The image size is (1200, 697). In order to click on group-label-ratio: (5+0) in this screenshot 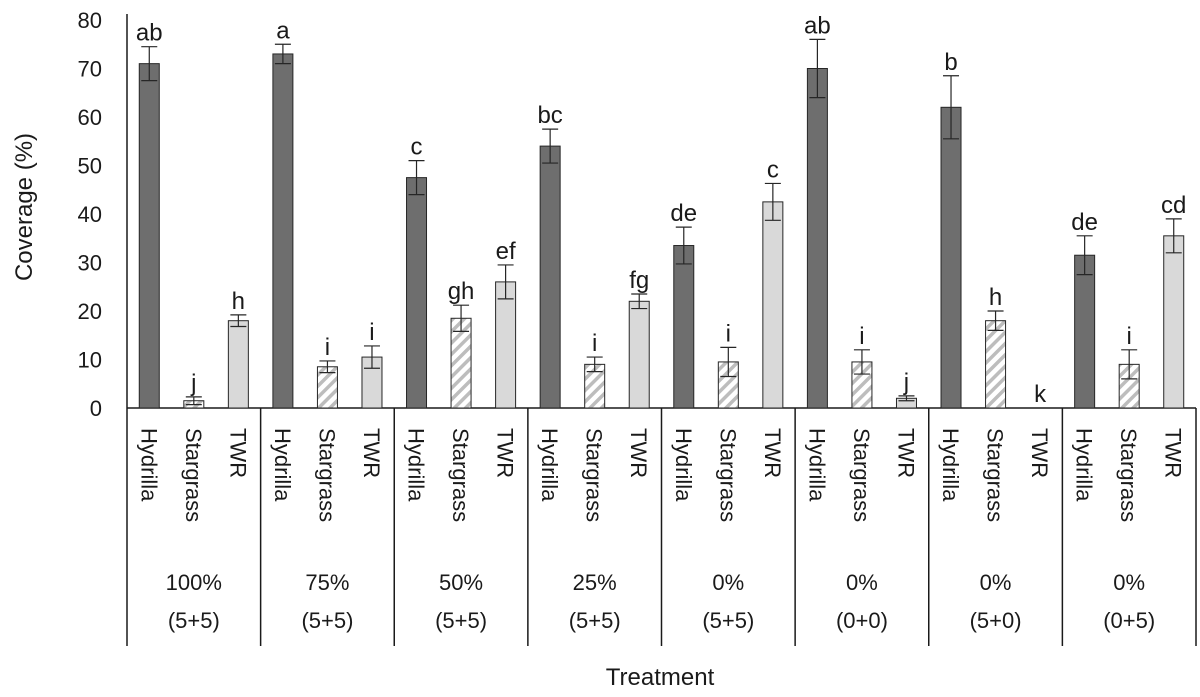, I will do `click(996, 620)`.